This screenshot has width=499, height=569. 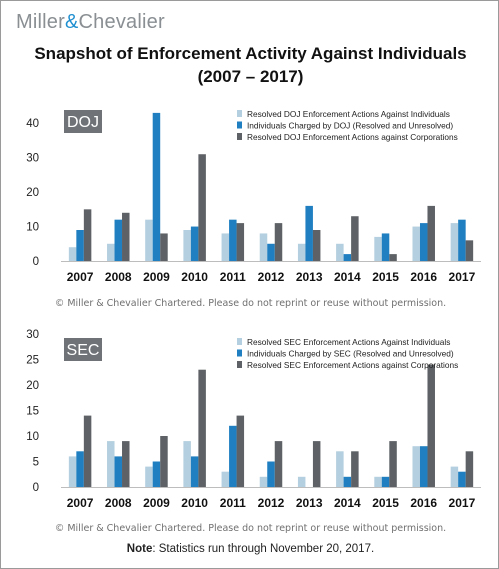 I want to click on y-tick-label: 15, so click(x=32, y=412).